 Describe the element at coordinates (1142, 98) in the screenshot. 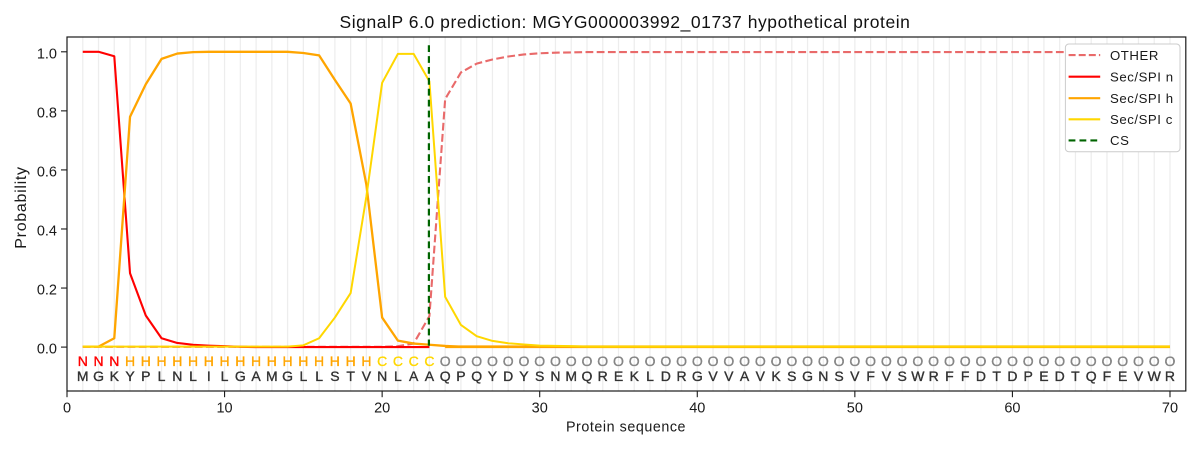

I see `svg-text: Sec/SPI h` at that location.